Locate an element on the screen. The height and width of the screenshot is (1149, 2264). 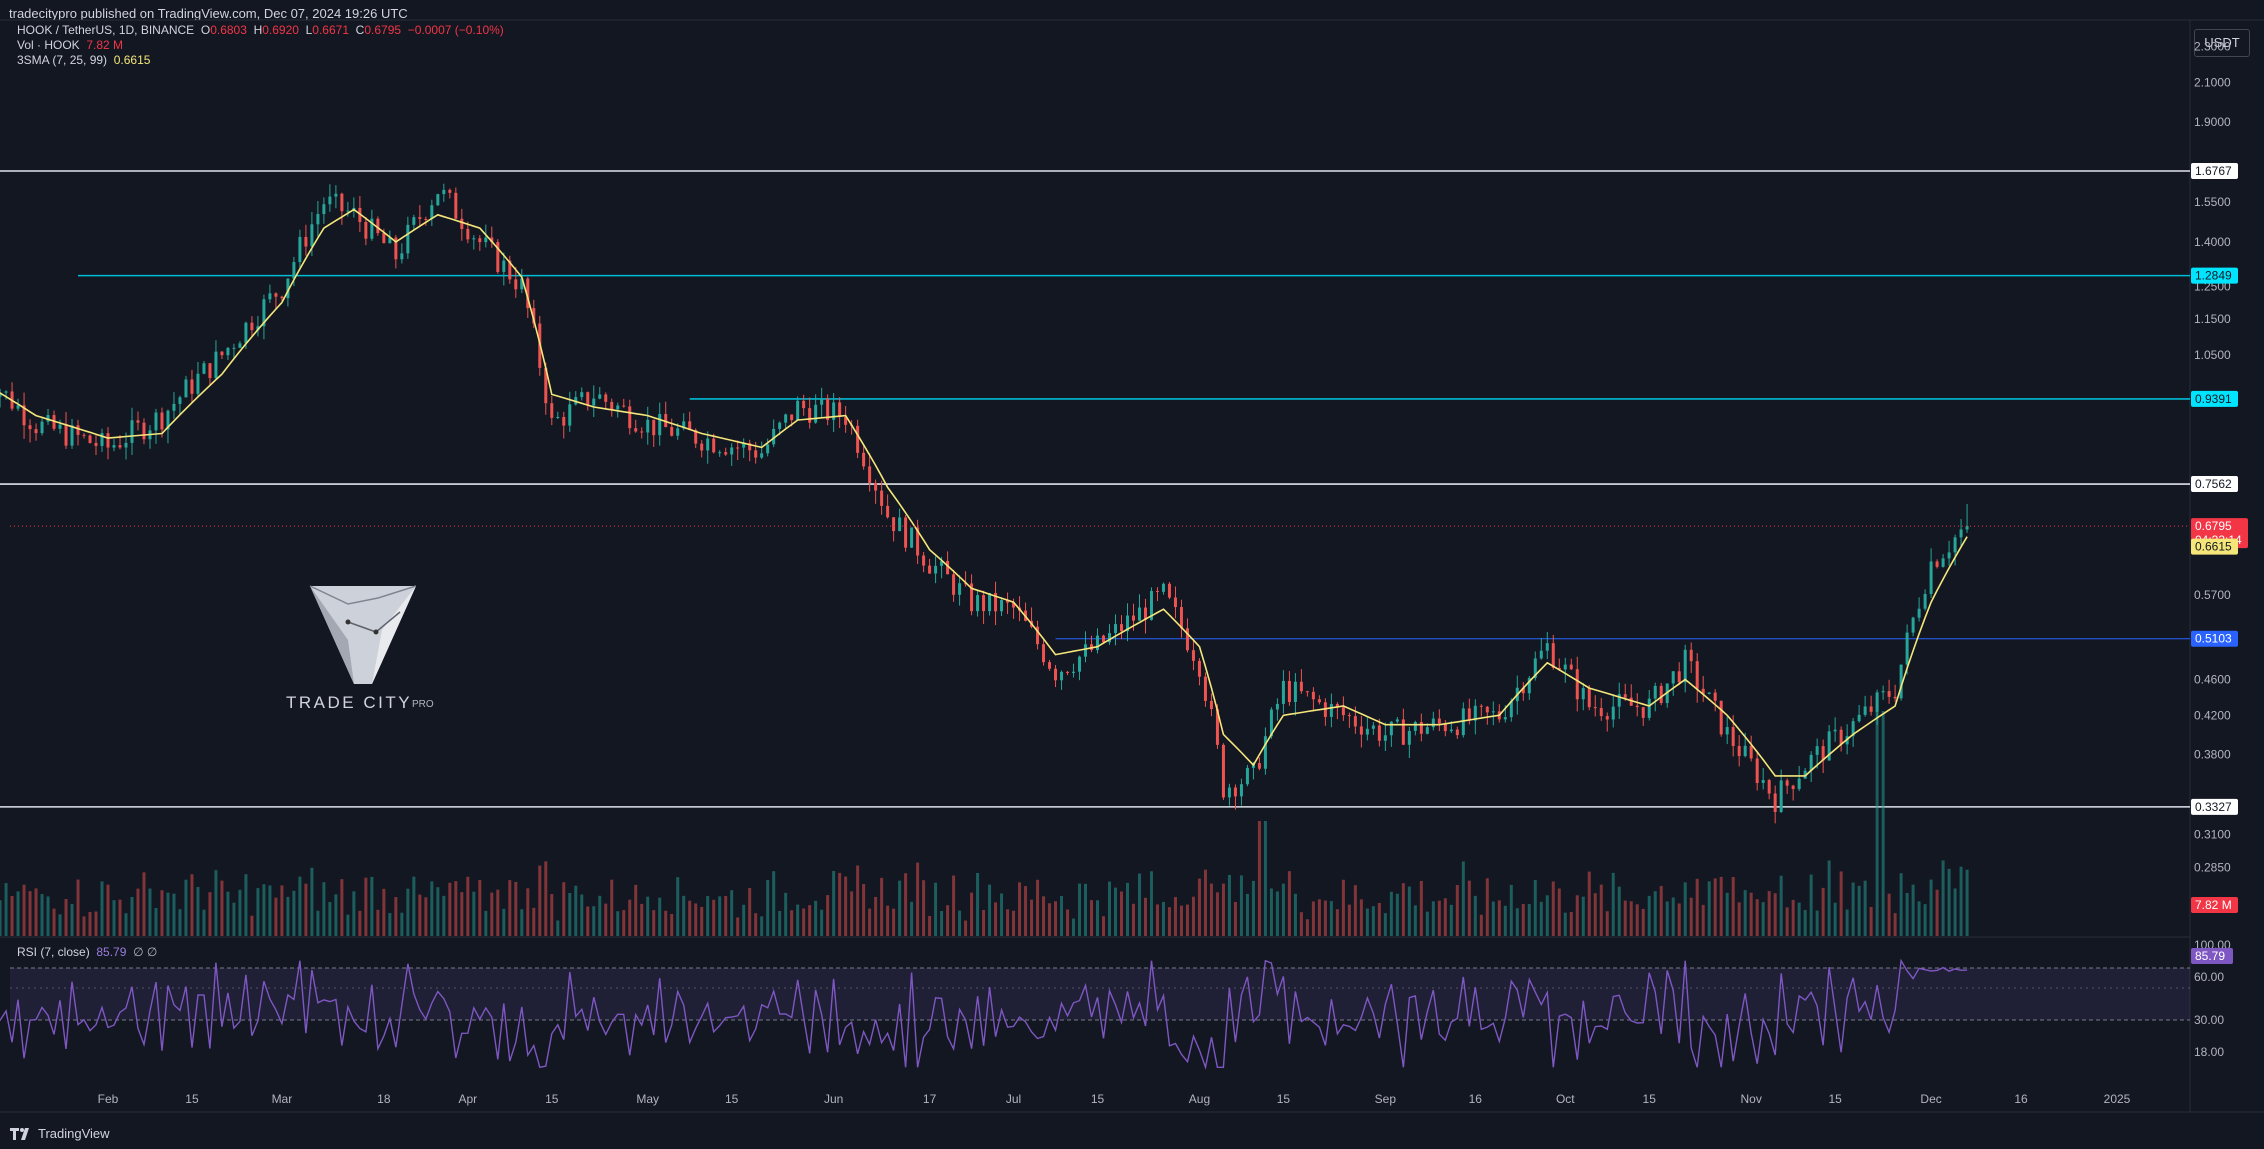
volume-label: Vol · HOOK is located at coordinates (48, 45).